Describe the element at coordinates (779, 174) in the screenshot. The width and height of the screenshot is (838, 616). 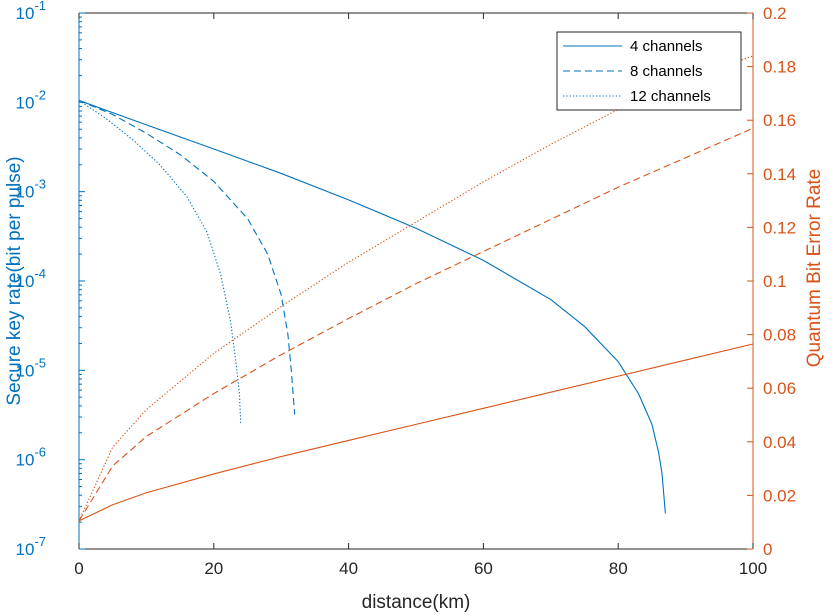
I see `y-right-tick-label: 0.14` at that location.